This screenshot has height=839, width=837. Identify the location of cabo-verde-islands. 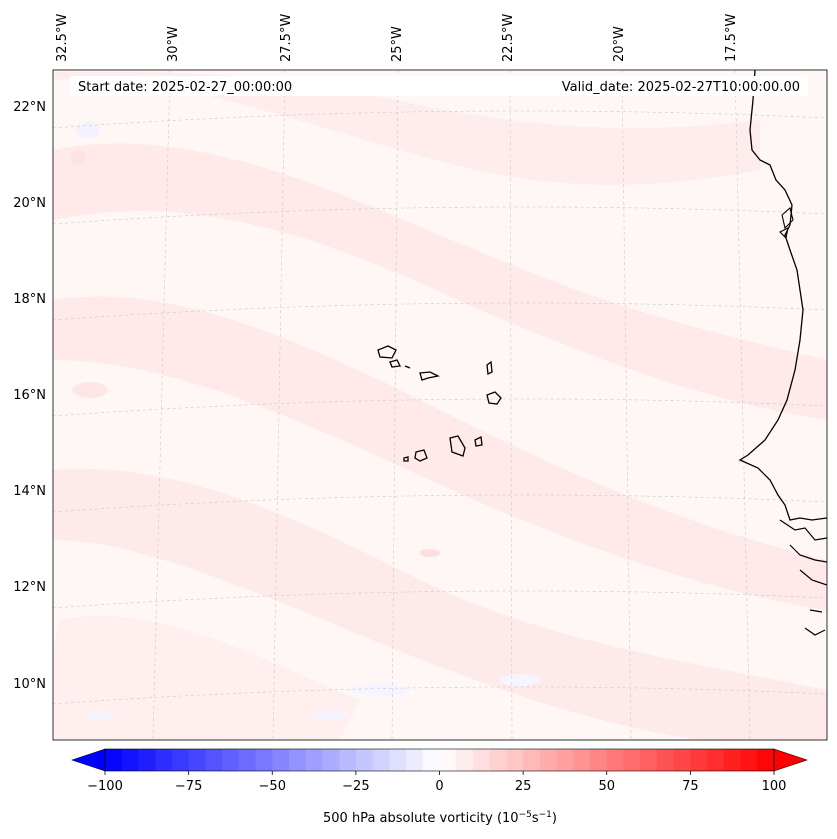
(439, 403).